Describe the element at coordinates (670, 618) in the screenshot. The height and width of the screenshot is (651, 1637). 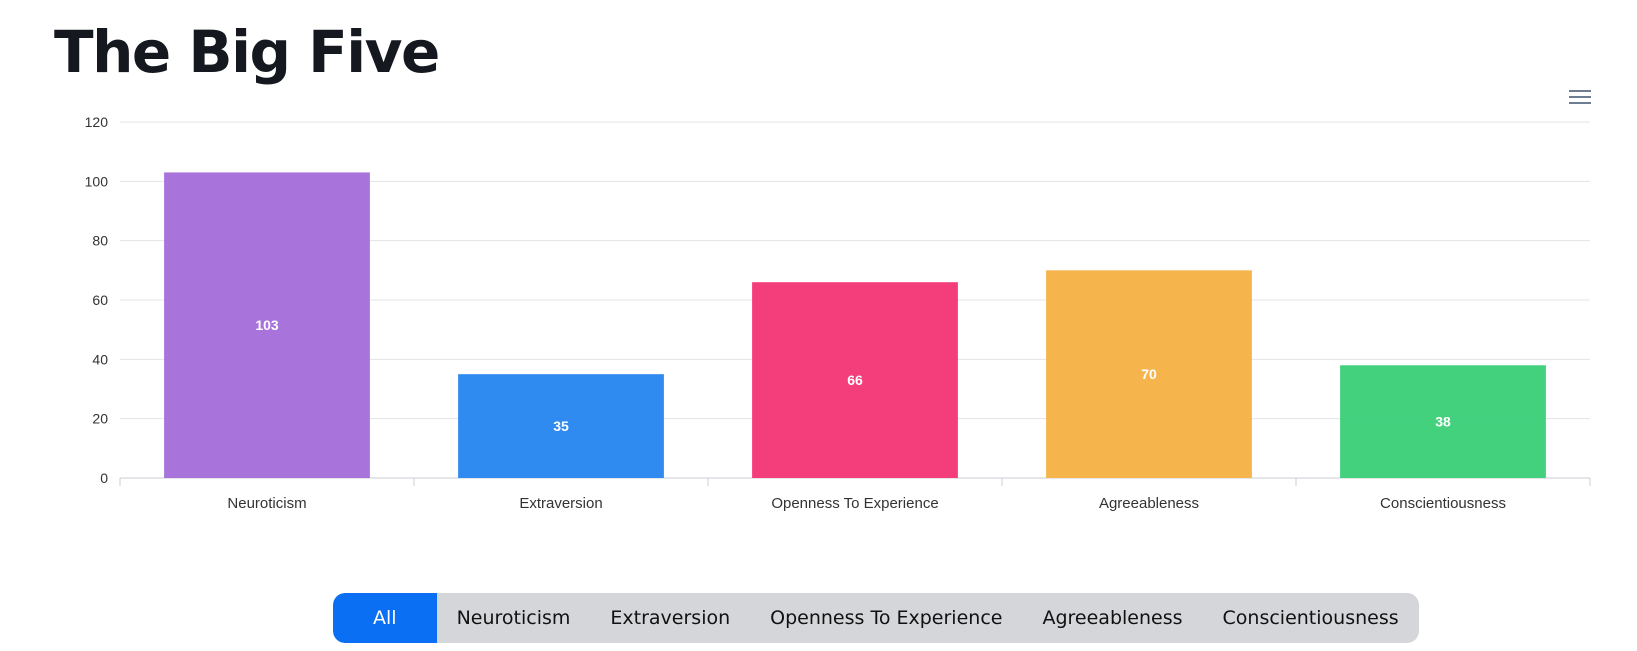
I see `filter-option-extraversion: Extraversion` at that location.